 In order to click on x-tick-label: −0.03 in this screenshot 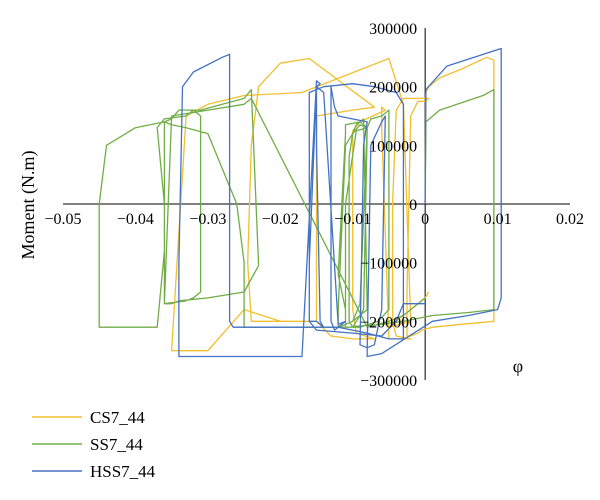, I will do `click(207, 219)`.